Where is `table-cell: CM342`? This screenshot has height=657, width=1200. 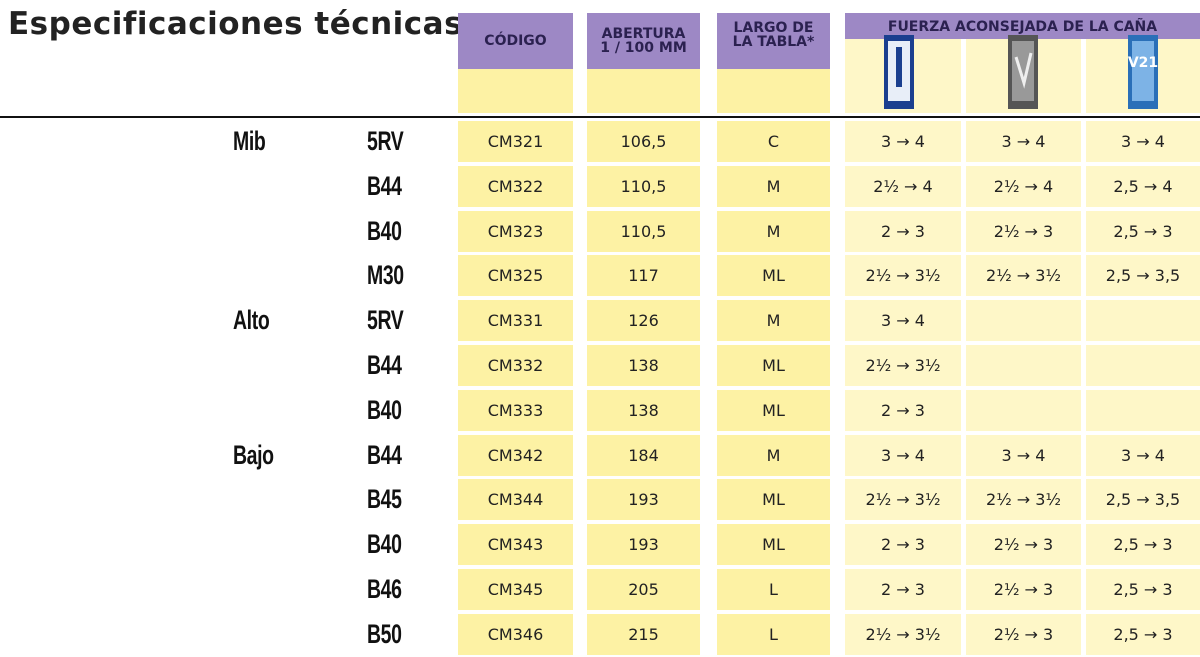 table-cell: CM342 is located at coordinates (515, 455).